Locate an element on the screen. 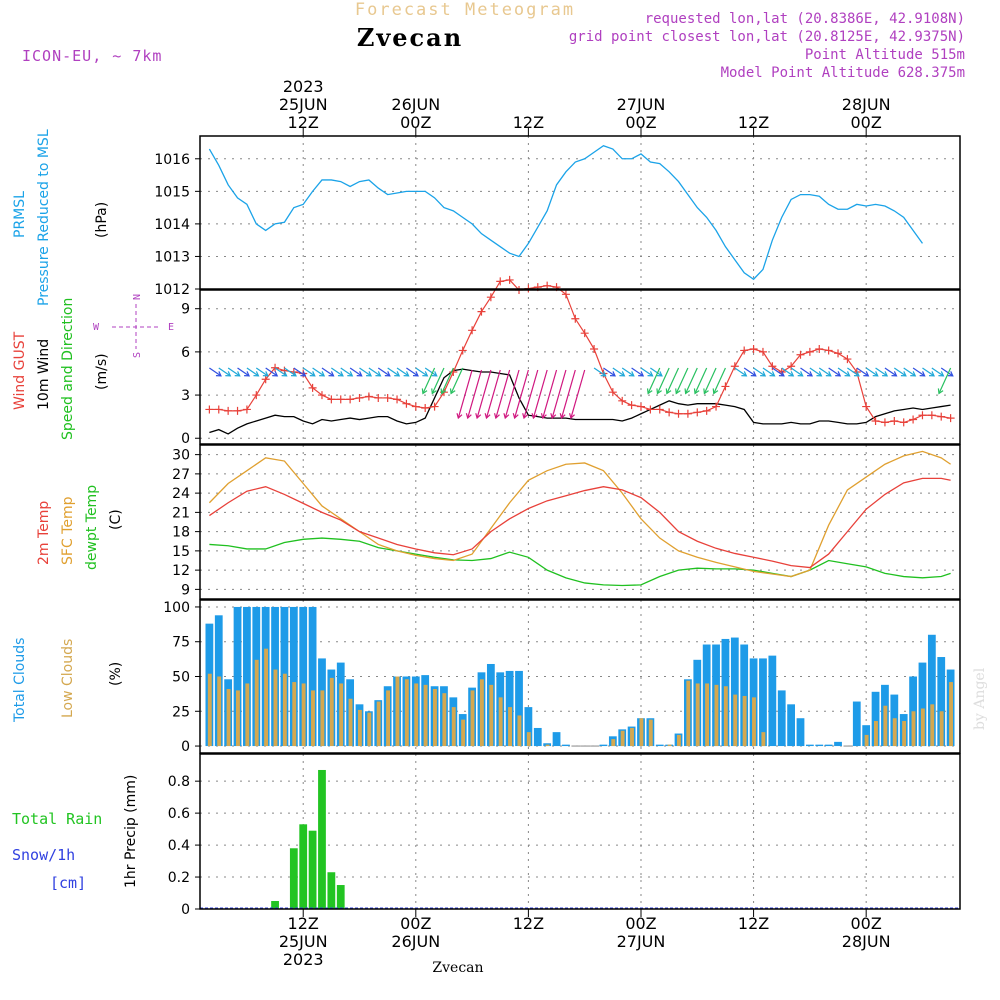 The height and width of the screenshot is (1000, 1000). bottom-time-hour: 00Z is located at coordinates (415, 923).